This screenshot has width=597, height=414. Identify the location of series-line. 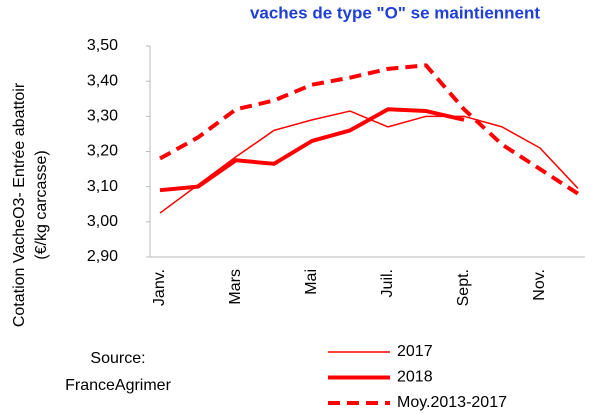
(312, 150).